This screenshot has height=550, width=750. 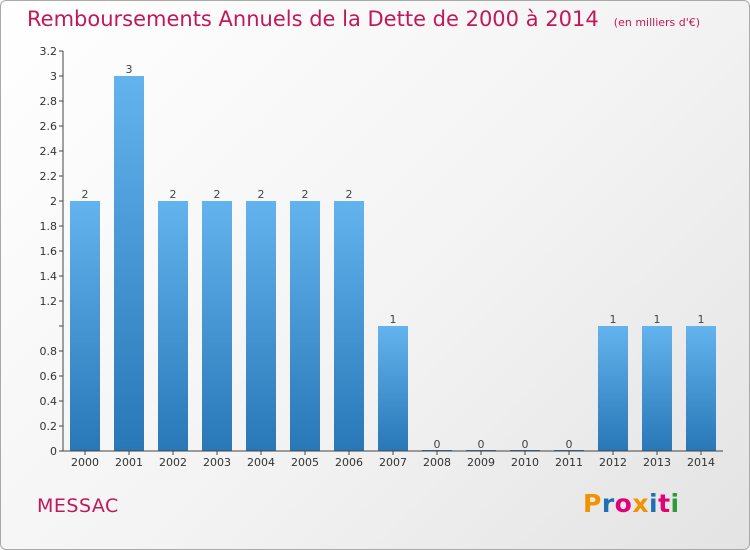 I want to click on y-tick-label: 0, so click(x=53, y=451).